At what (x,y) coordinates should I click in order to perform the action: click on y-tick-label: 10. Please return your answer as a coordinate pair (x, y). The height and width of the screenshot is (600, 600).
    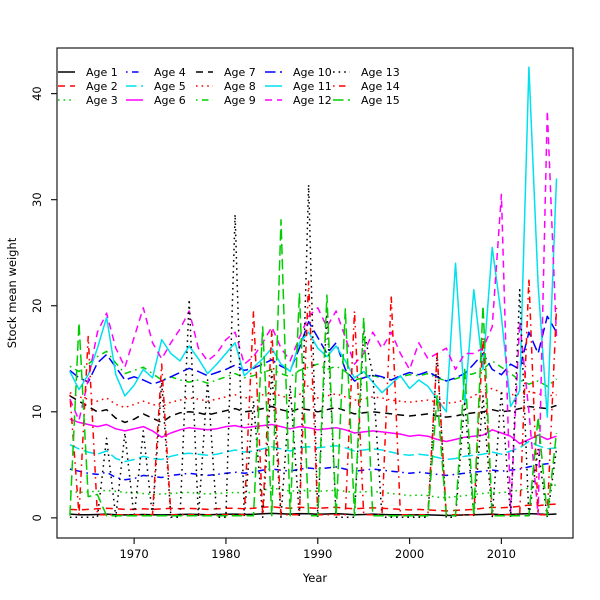
    Looking at the image, I should click on (37, 411).